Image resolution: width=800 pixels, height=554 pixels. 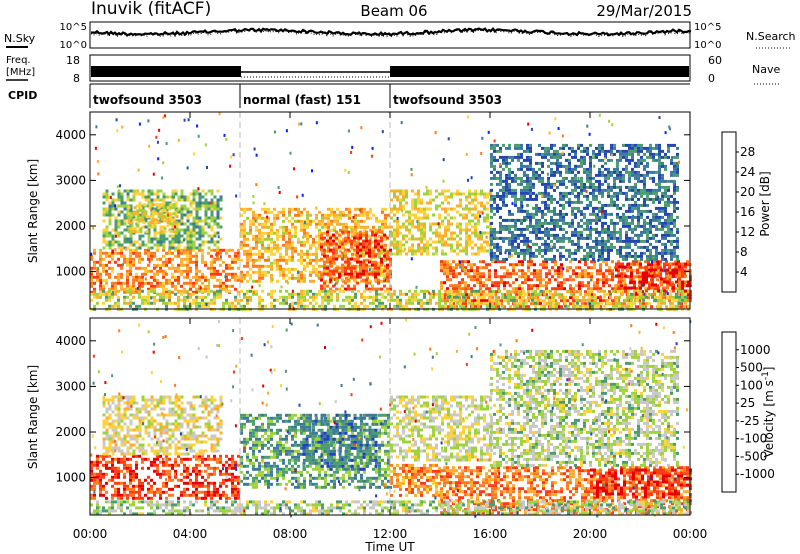 I want to click on freq-band-c, so click(x=539, y=71).